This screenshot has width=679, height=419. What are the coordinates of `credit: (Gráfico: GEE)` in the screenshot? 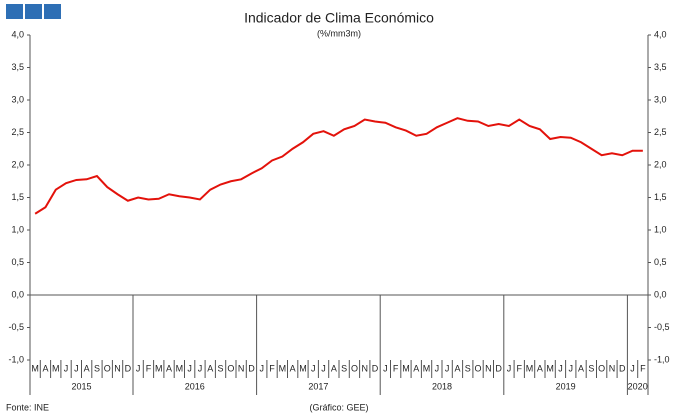 It's located at (338, 407).